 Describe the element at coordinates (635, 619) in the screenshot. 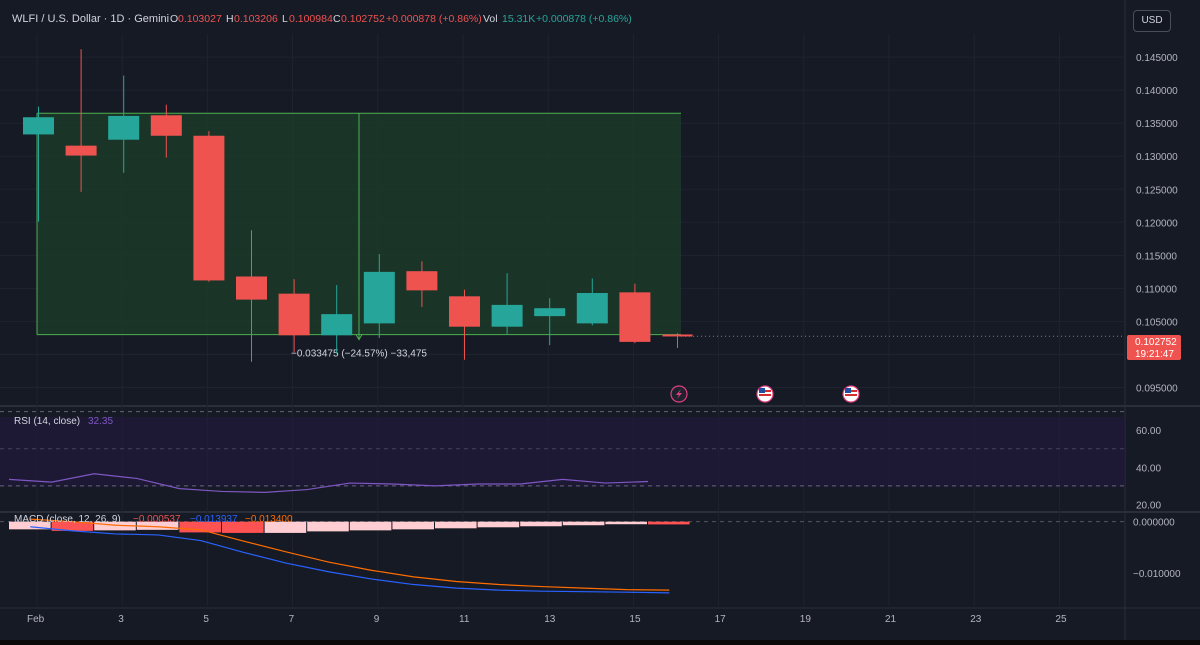

I see `date-tick-label: 15` at that location.